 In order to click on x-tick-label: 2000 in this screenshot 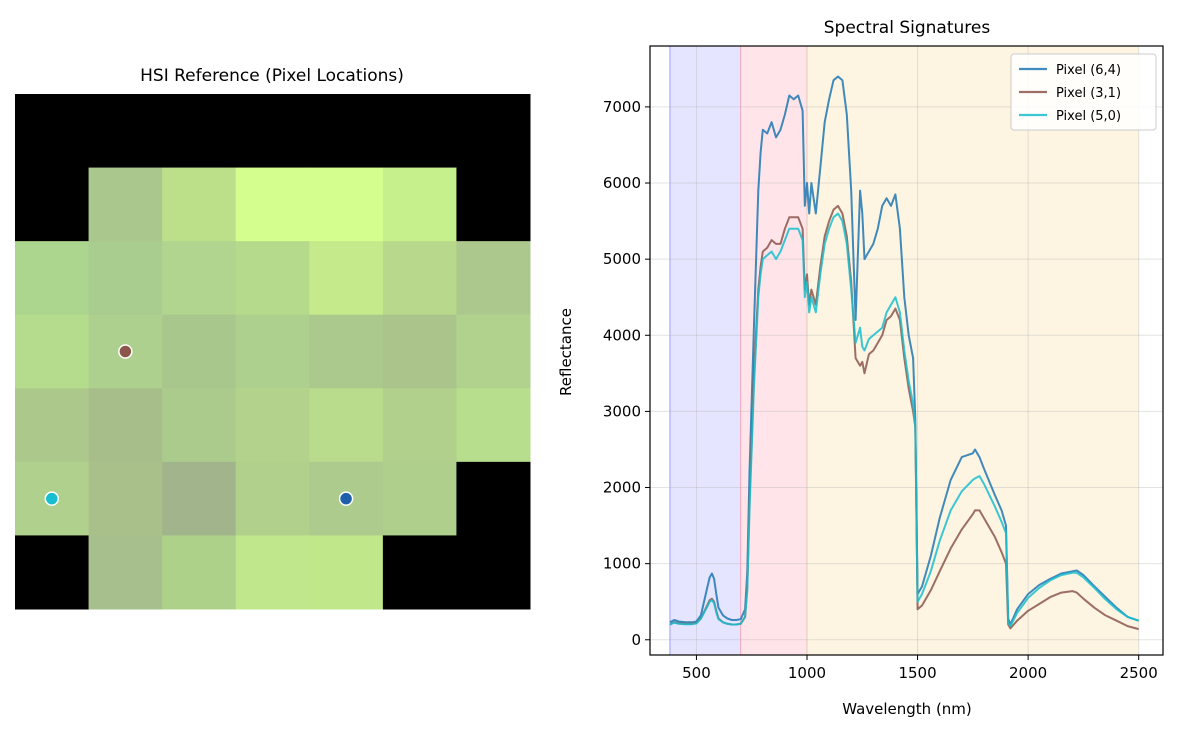, I will do `click(1028, 673)`.